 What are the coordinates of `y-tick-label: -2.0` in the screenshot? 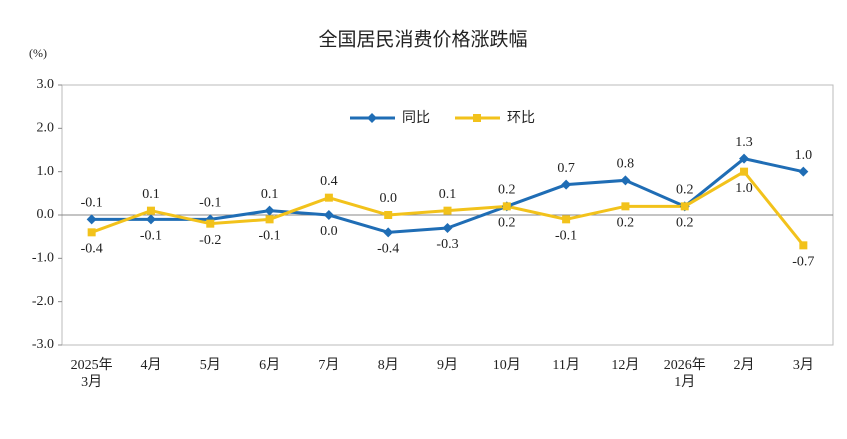 It's located at (43, 301).